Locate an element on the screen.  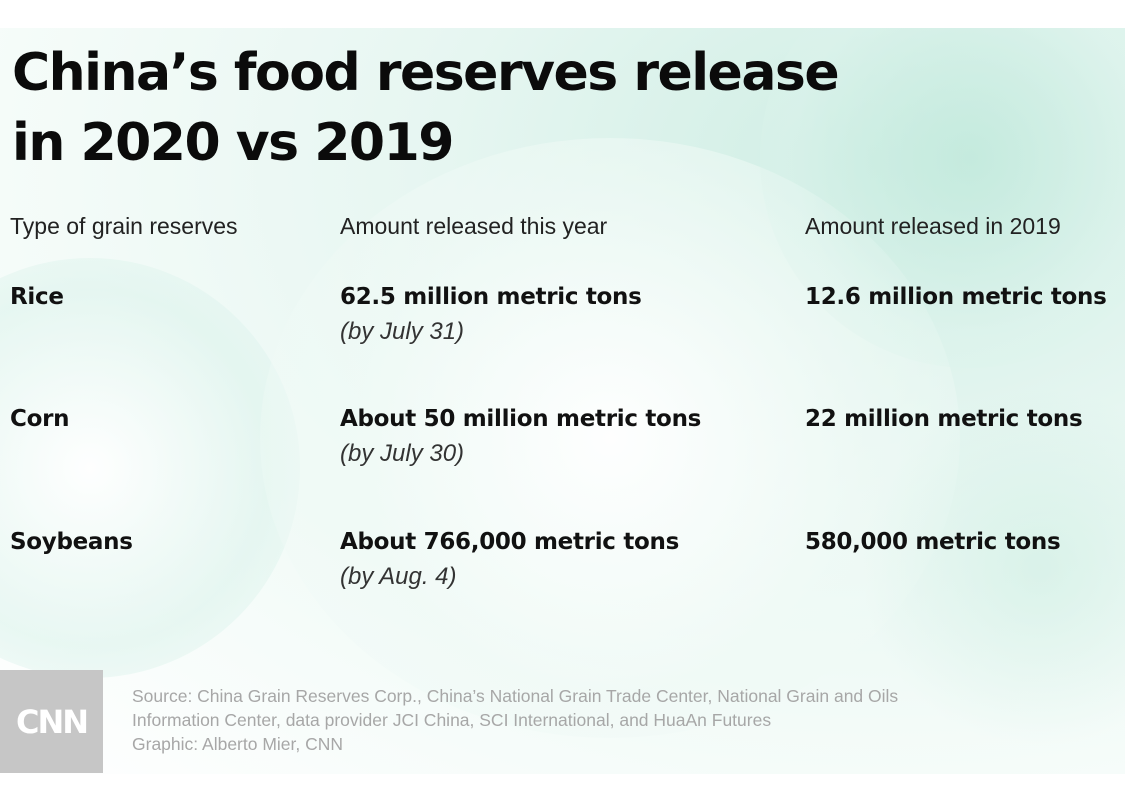
row-corn-2019-value: 22 million metric tons is located at coordinates (944, 419).